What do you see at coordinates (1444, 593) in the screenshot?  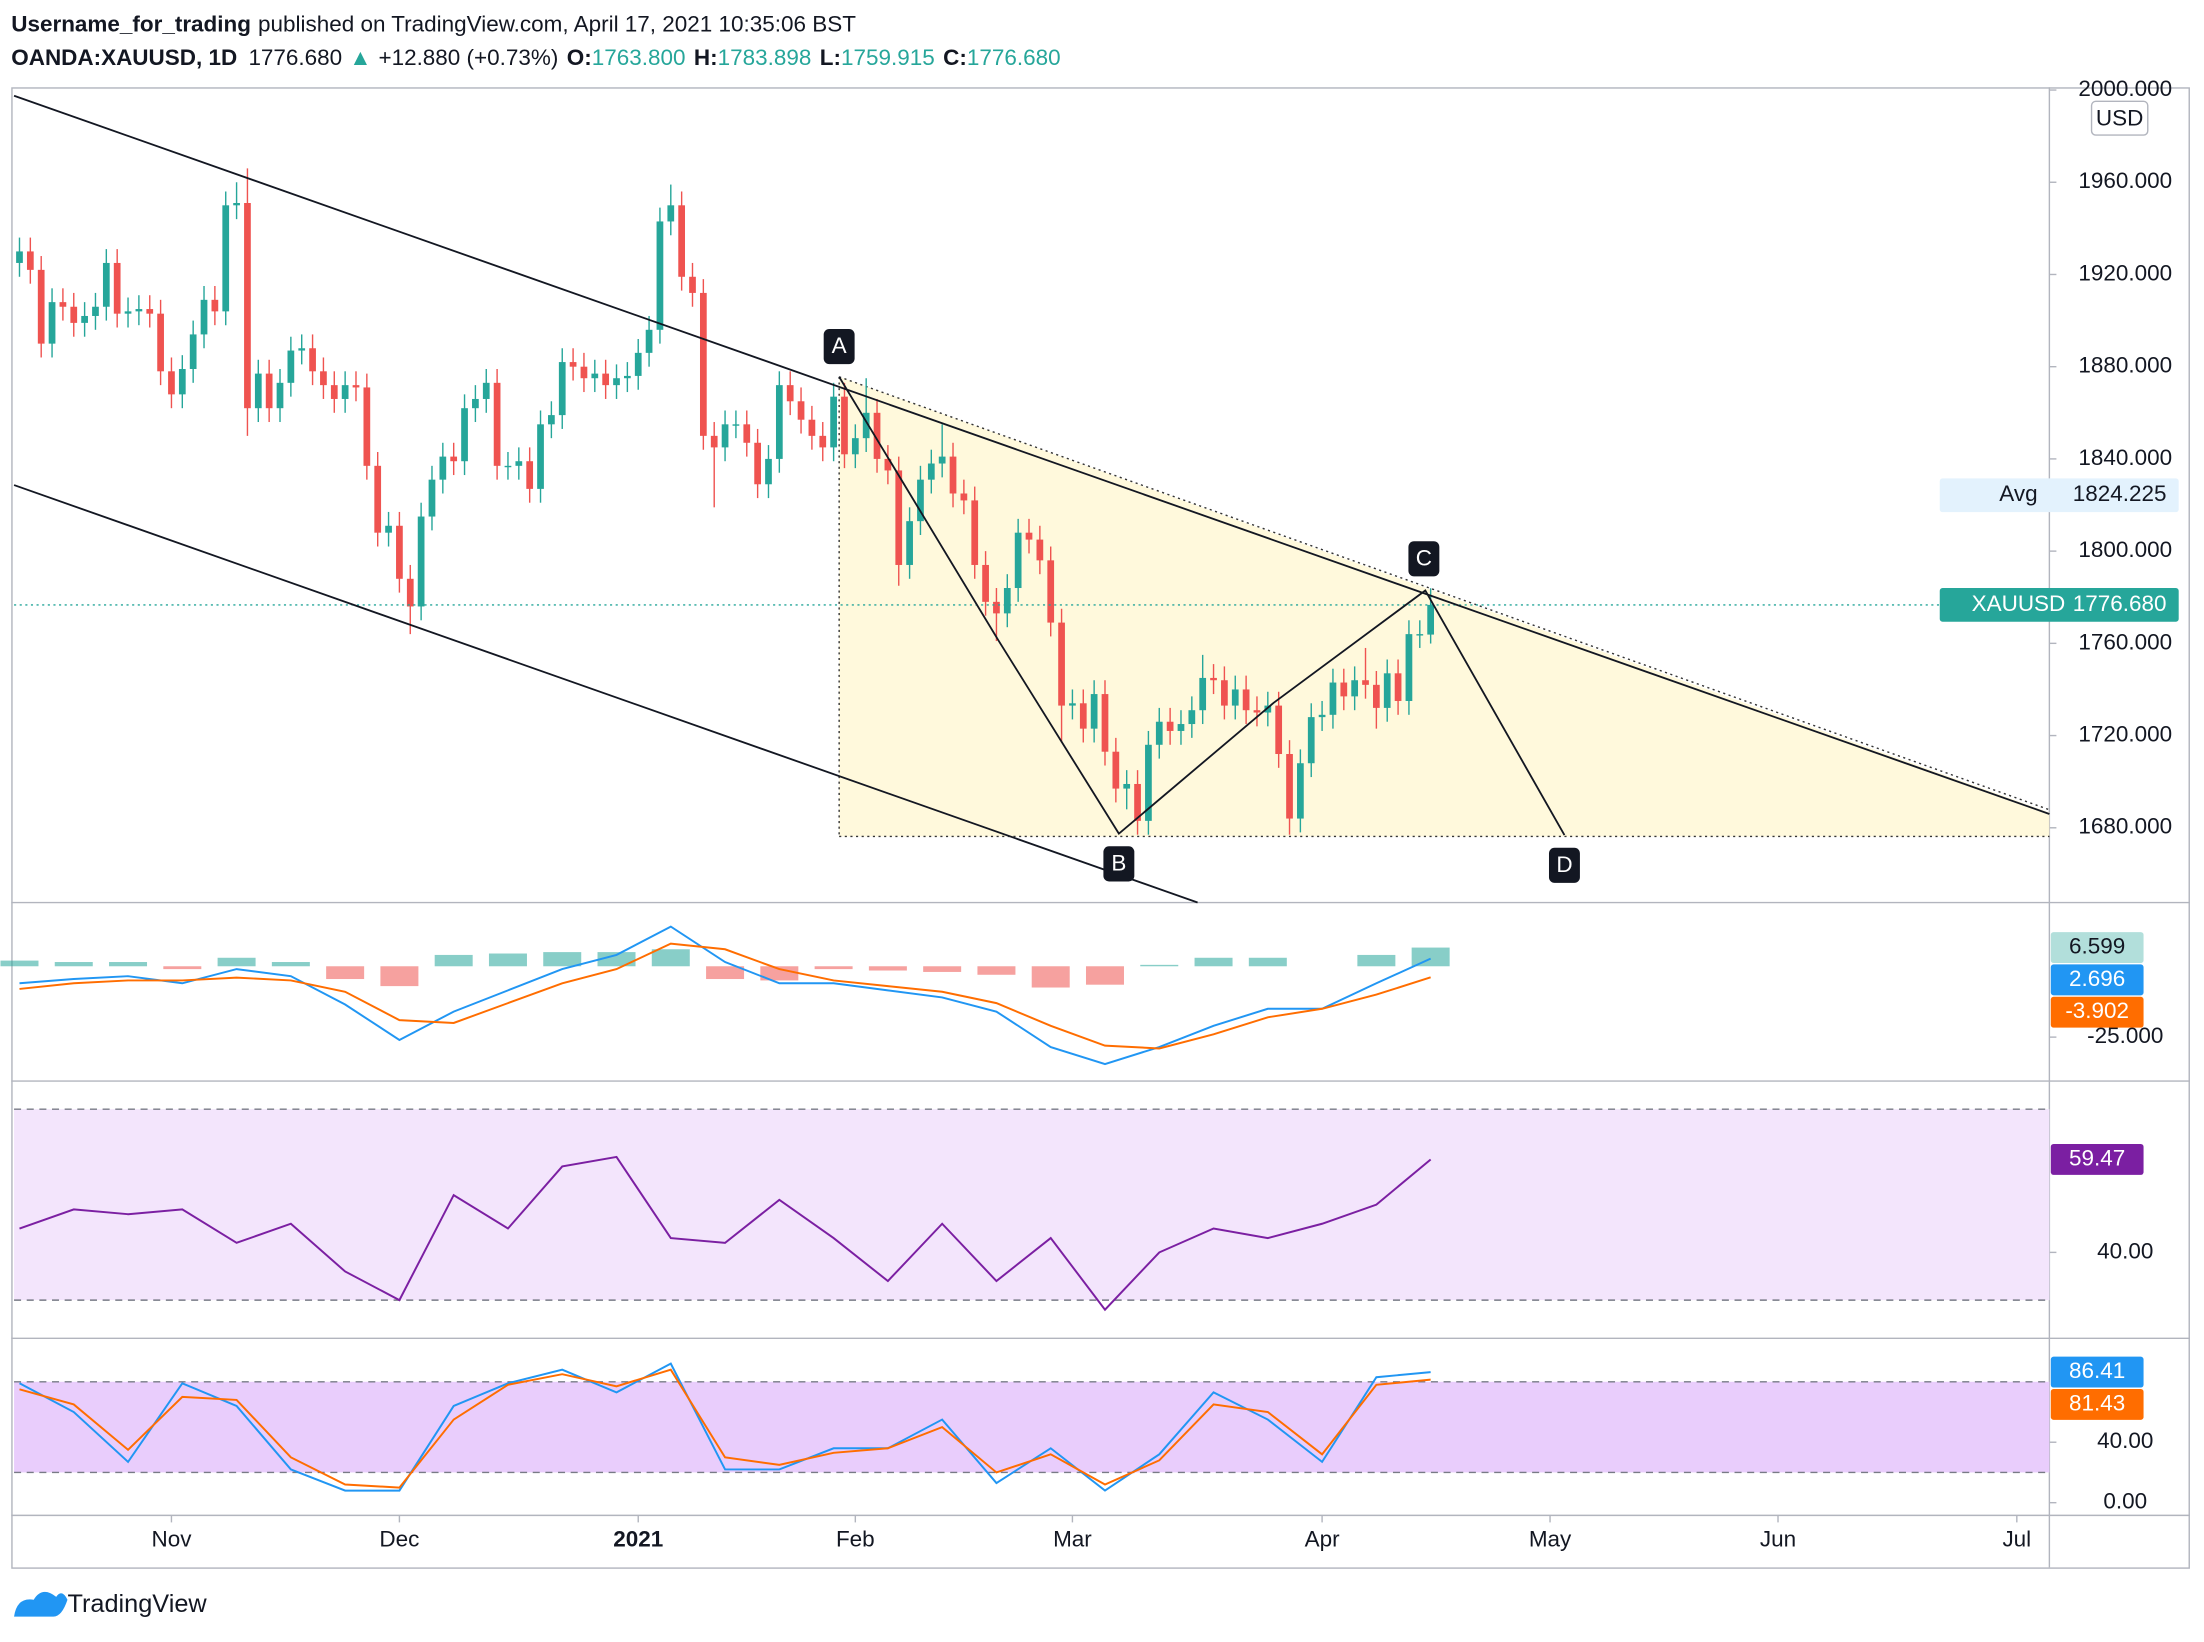 I see `pattern-edge` at bounding box center [1444, 593].